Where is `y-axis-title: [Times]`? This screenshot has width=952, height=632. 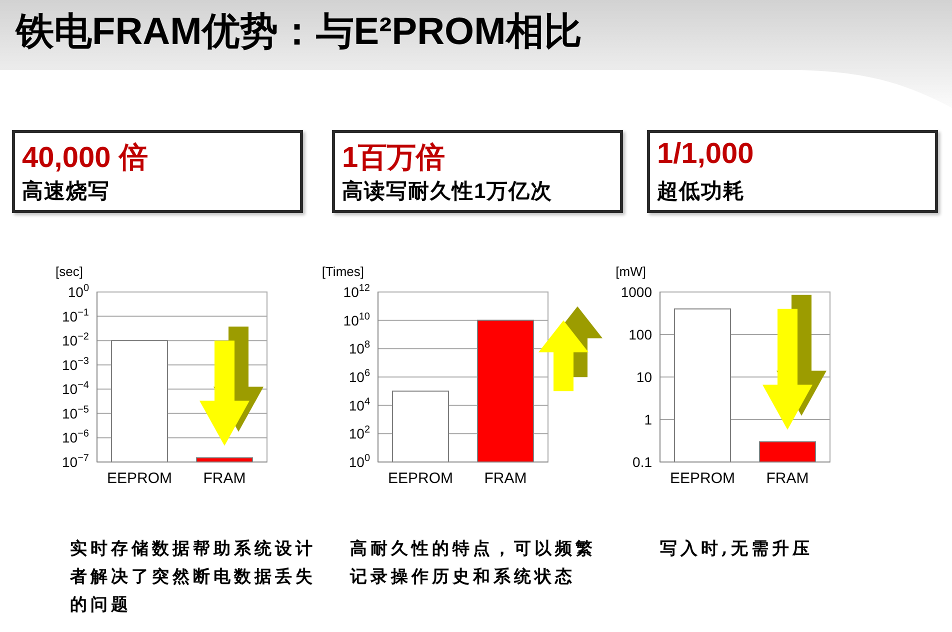
y-axis-title: [Times] is located at coordinates (343, 271).